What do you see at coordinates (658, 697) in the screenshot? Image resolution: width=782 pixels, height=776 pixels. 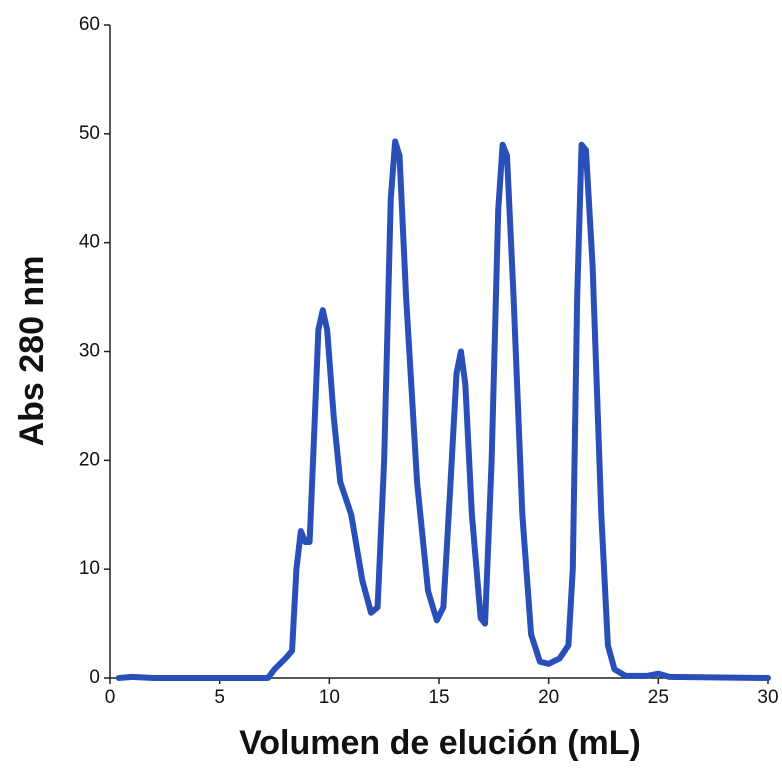 I see `x-tick-label: 25` at bounding box center [658, 697].